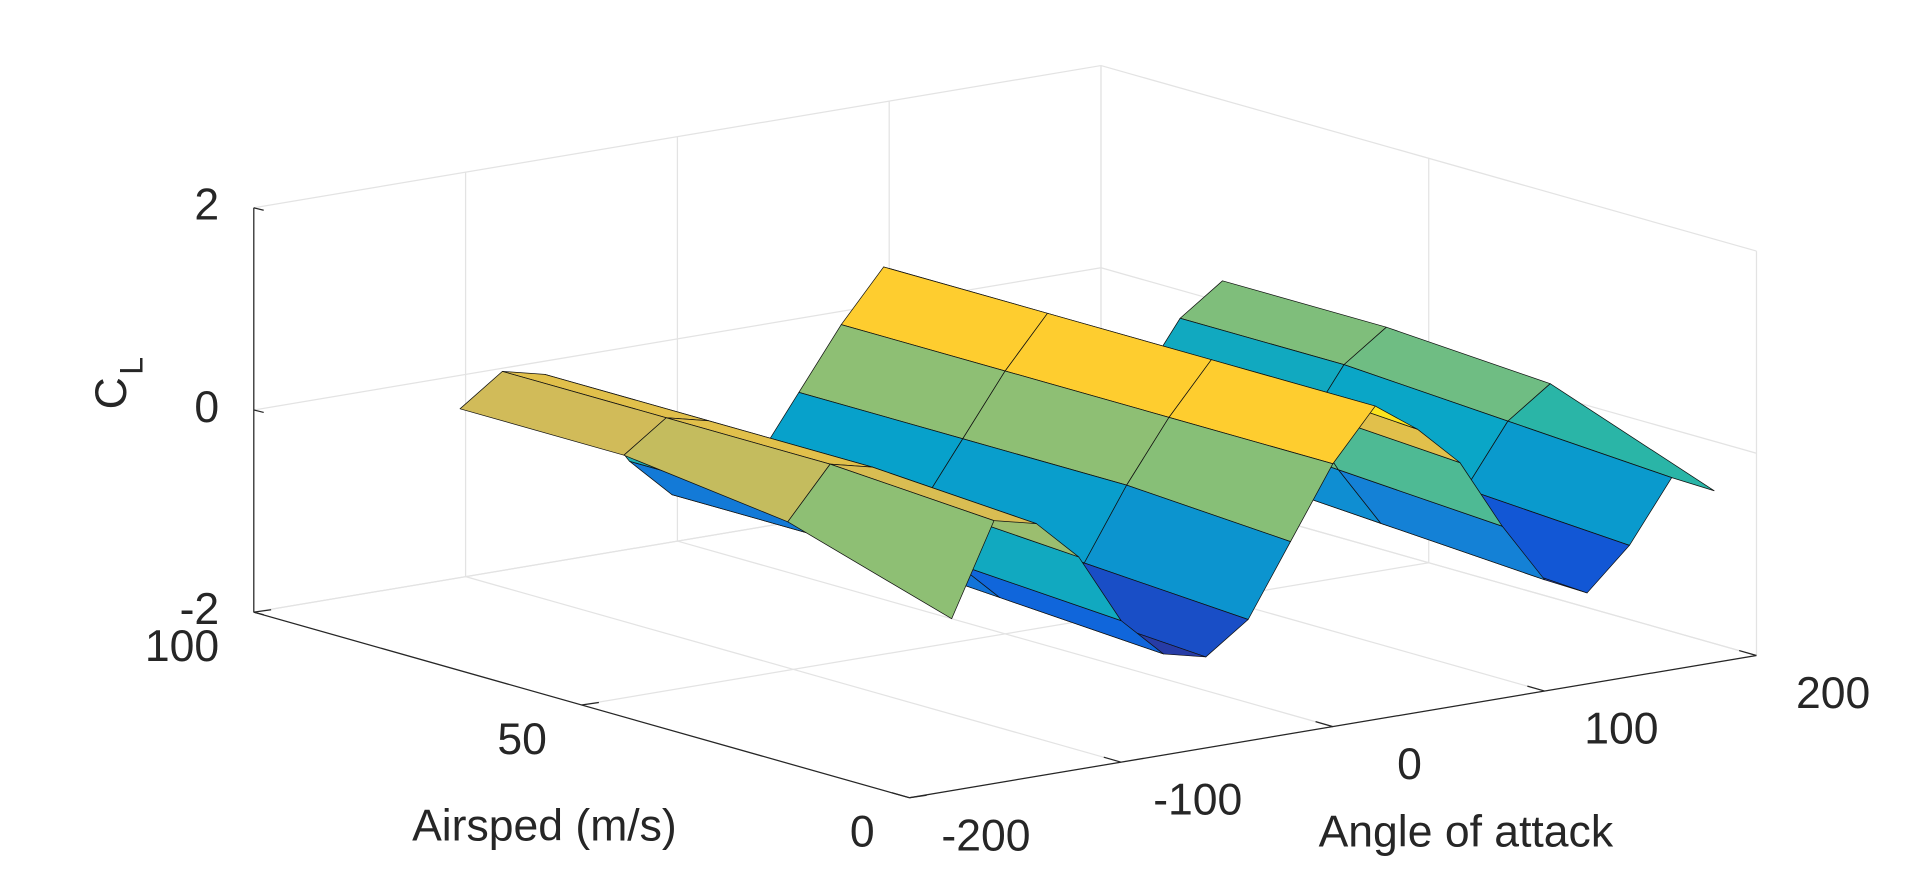 The width and height of the screenshot is (1920, 888). Describe the element at coordinates (985, 835) in the screenshot. I see `x-tick-label: -200` at that location.